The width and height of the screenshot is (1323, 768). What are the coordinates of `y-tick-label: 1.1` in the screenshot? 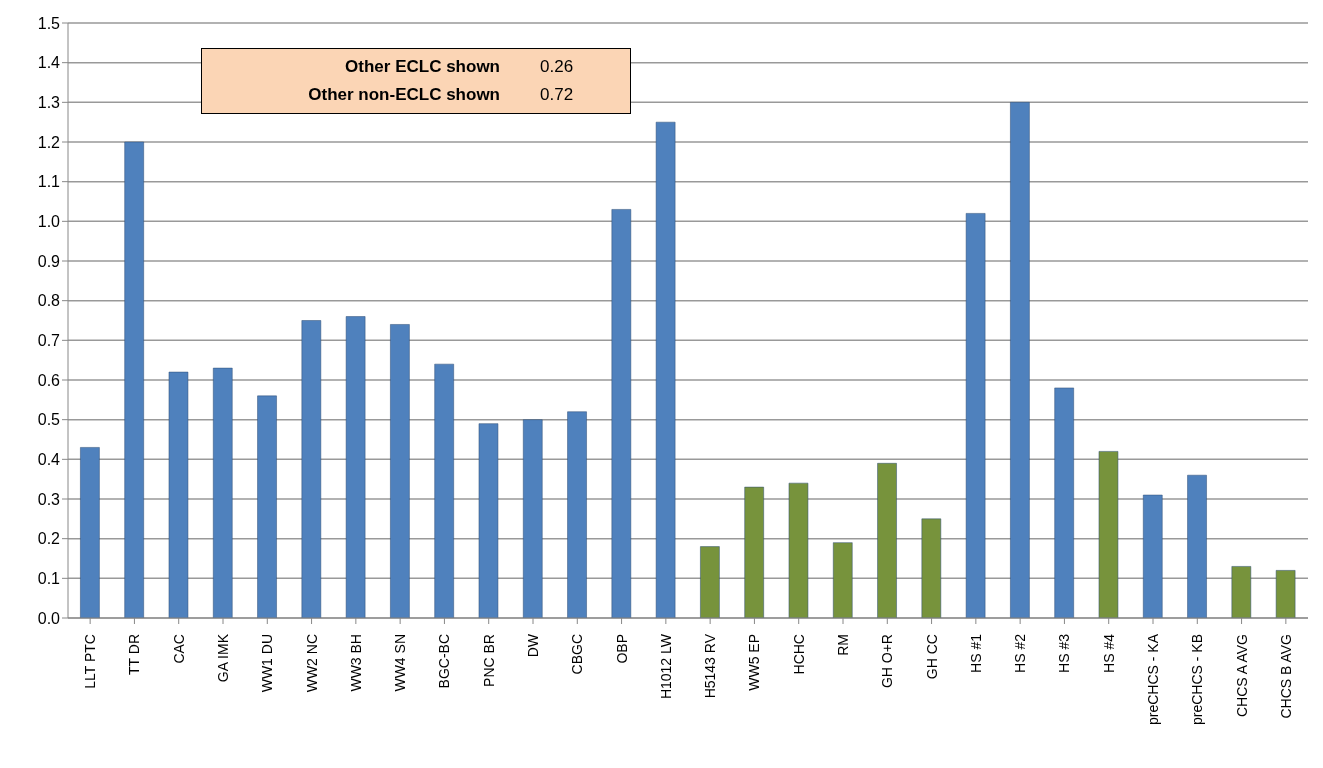 It's located at (49, 182).